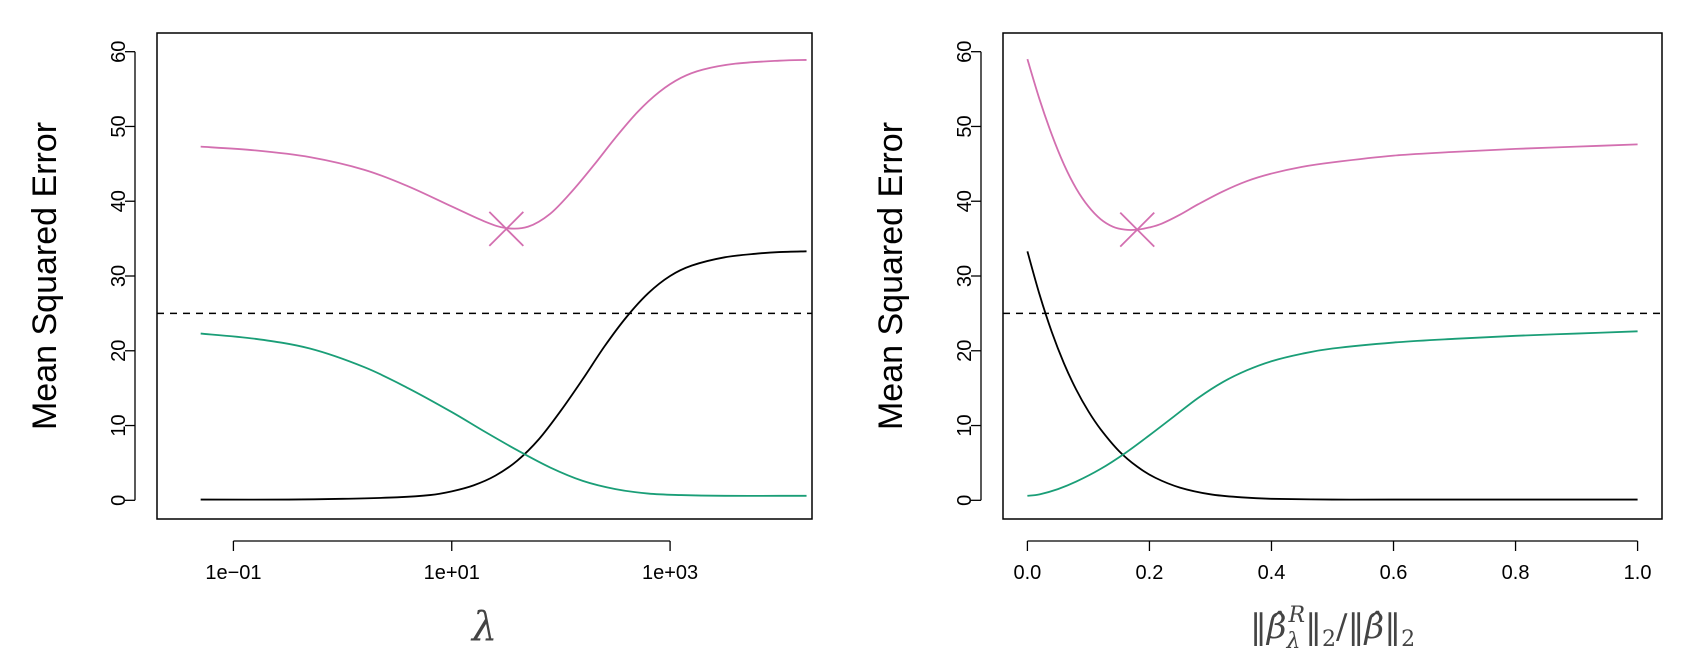  What do you see at coordinates (670, 573) in the screenshot?
I see `x-tick-label: 1e+03` at bounding box center [670, 573].